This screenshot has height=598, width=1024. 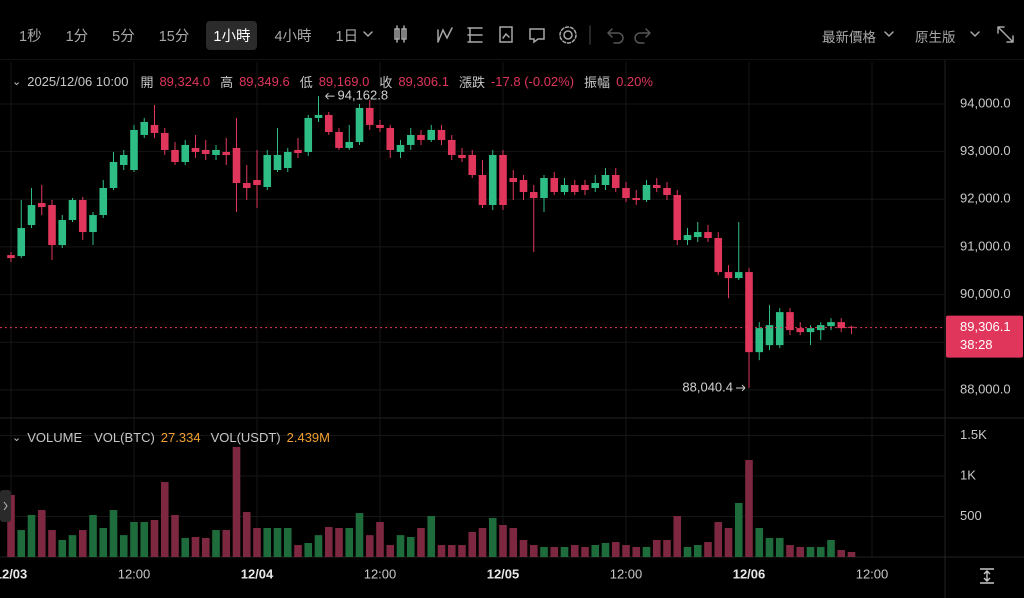 I want to click on interval-button: 1小時, so click(x=232, y=35).